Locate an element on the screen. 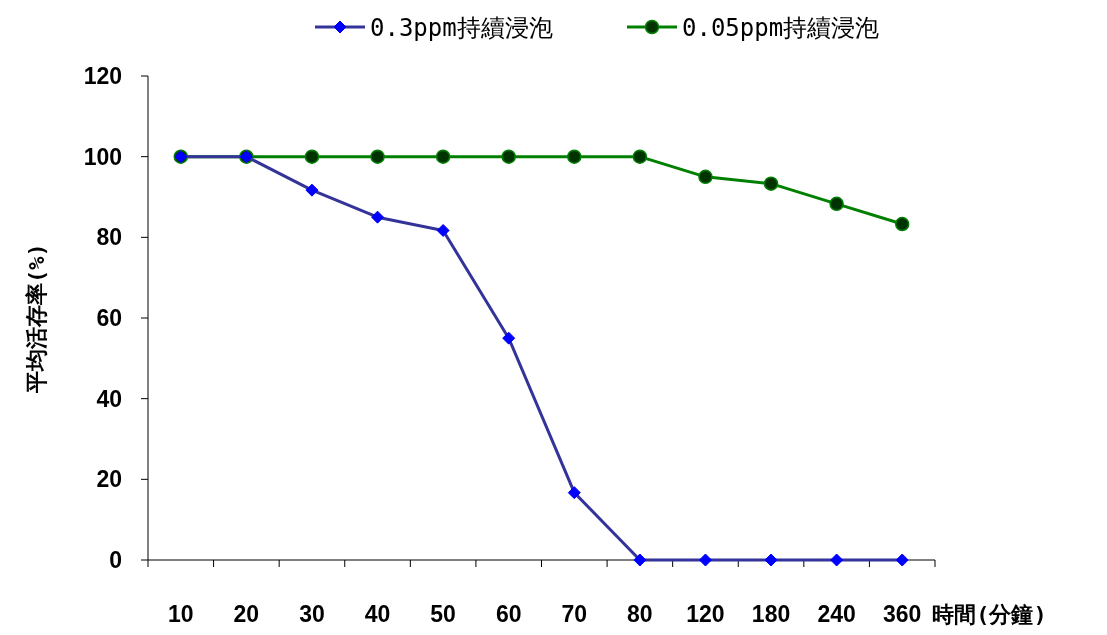 Image resolution: width=1107 pixels, height=635 pixels. x-tick-label: 180 is located at coordinates (771, 614).